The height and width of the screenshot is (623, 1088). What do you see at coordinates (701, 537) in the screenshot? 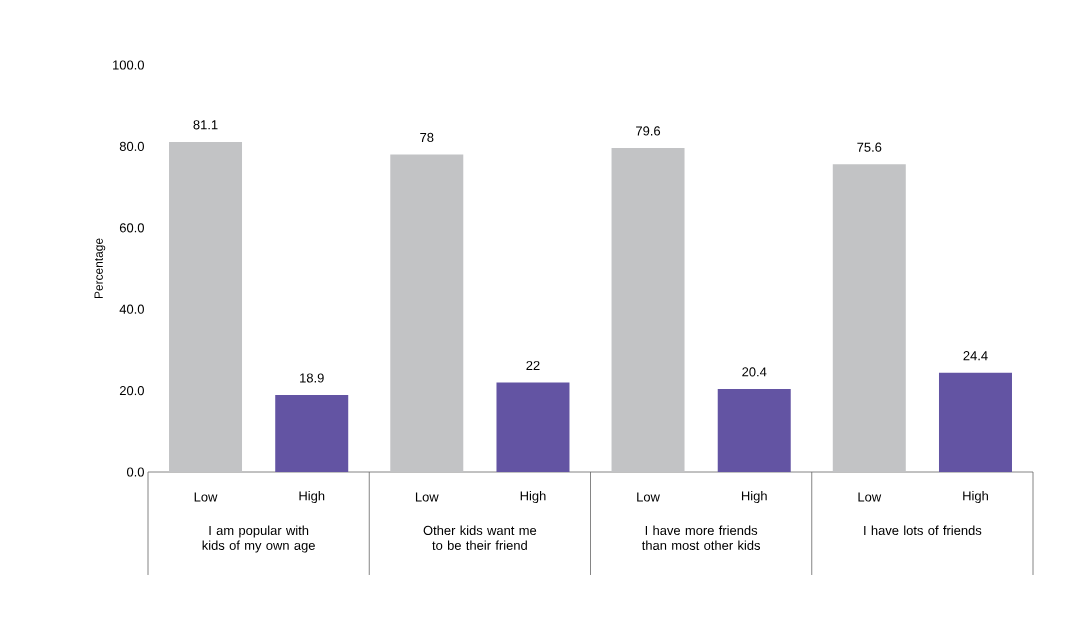
I see `x-tick-label: I have more friends than most other kids` at bounding box center [701, 537].